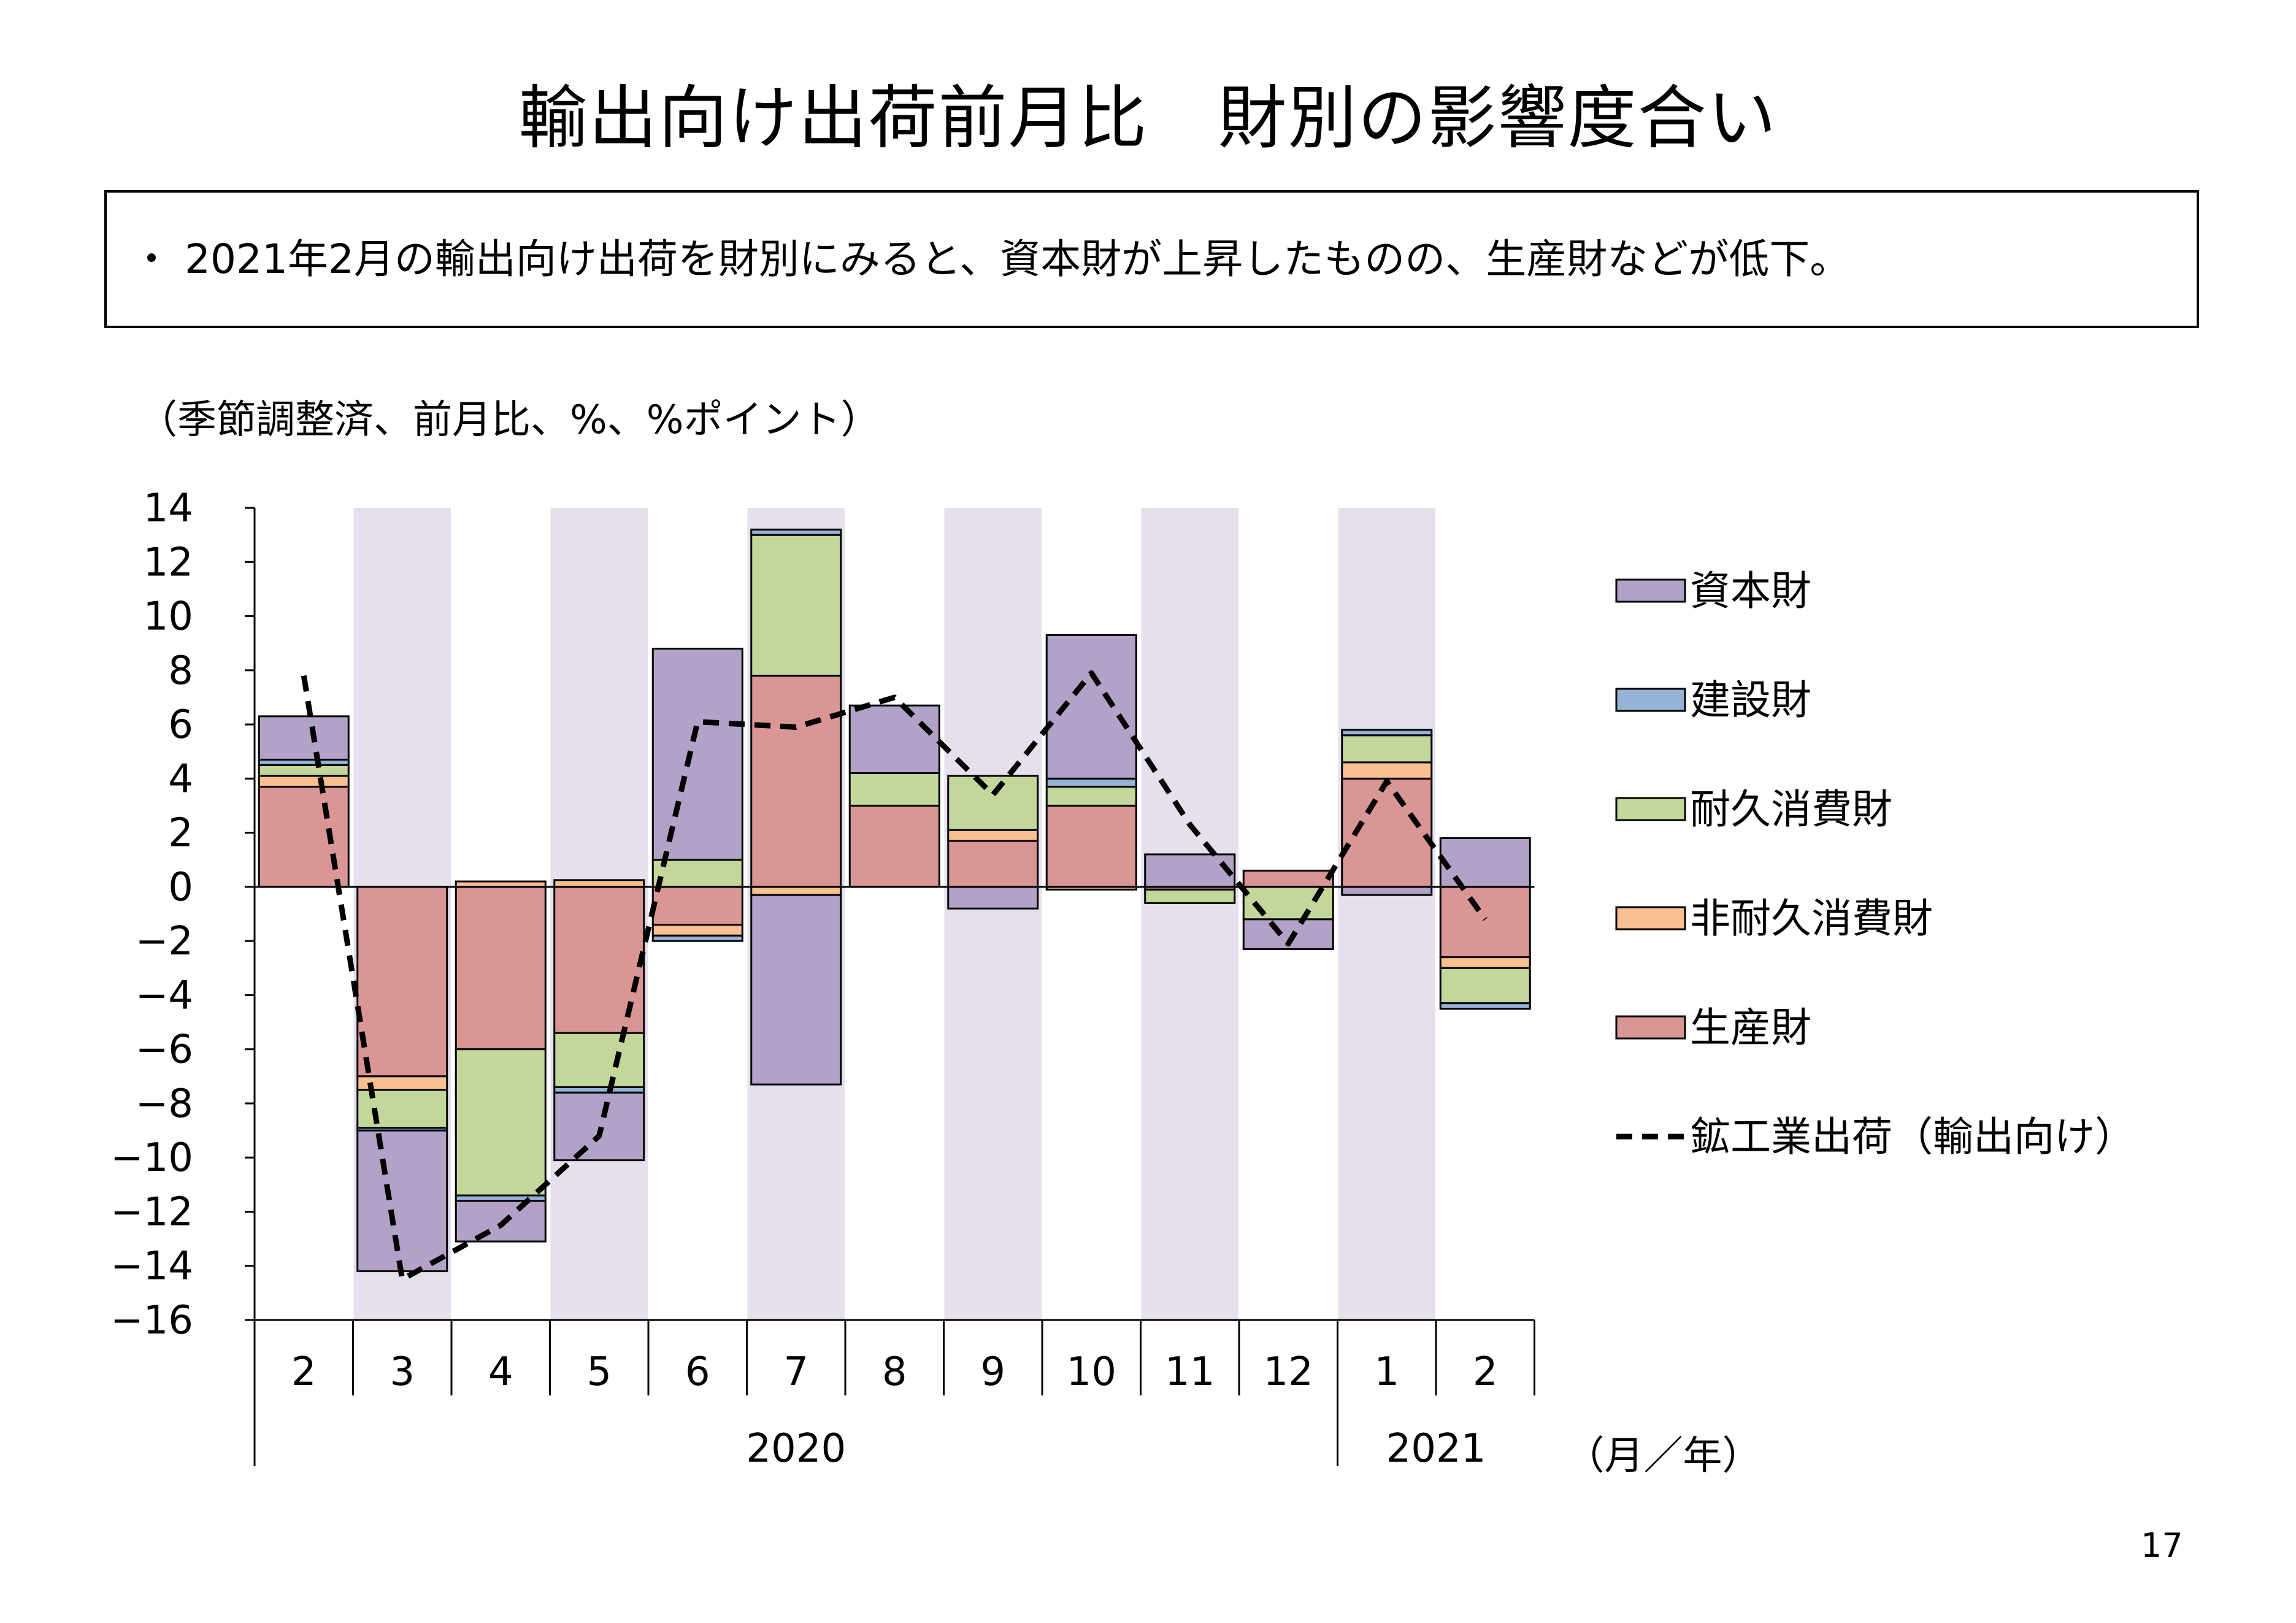  What do you see at coordinates (1190, 1372) in the screenshot?
I see `x-tick-label: 11` at bounding box center [1190, 1372].